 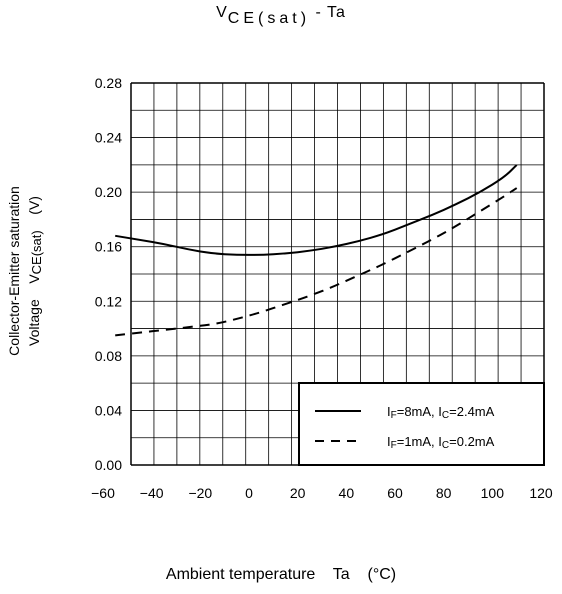 I want to click on x-tick-label: −60, so click(x=103, y=493).